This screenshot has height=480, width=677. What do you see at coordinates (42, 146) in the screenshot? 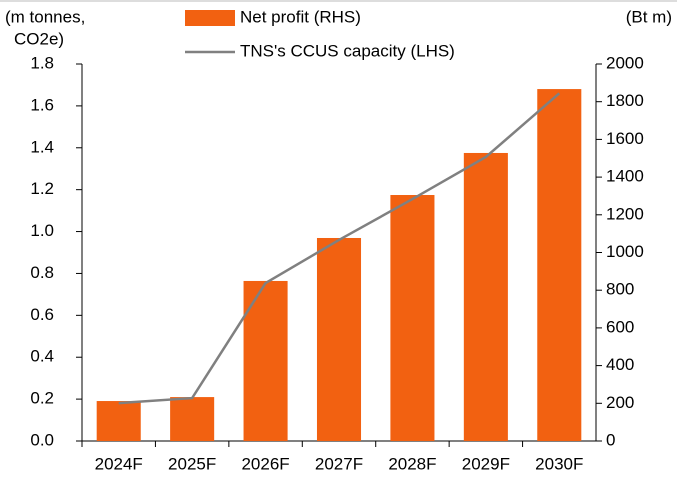
I see `y-tick-label: 1.4` at bounding box center [42, 146].